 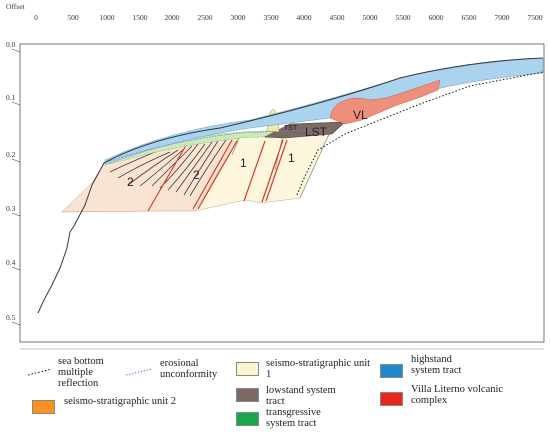 What do you see at coordinates (391, 371) in the screenshot?
I see `legend-highstand-swatch` at bounding box center [391, 371].